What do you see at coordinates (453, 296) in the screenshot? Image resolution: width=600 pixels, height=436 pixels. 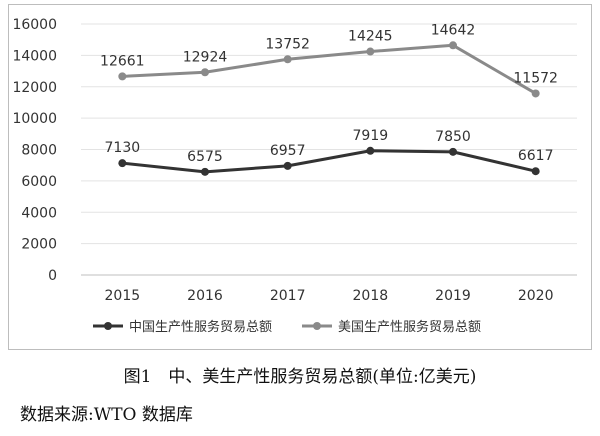 I see `x-tick-label: 2019` at bounding box center [453, 296].